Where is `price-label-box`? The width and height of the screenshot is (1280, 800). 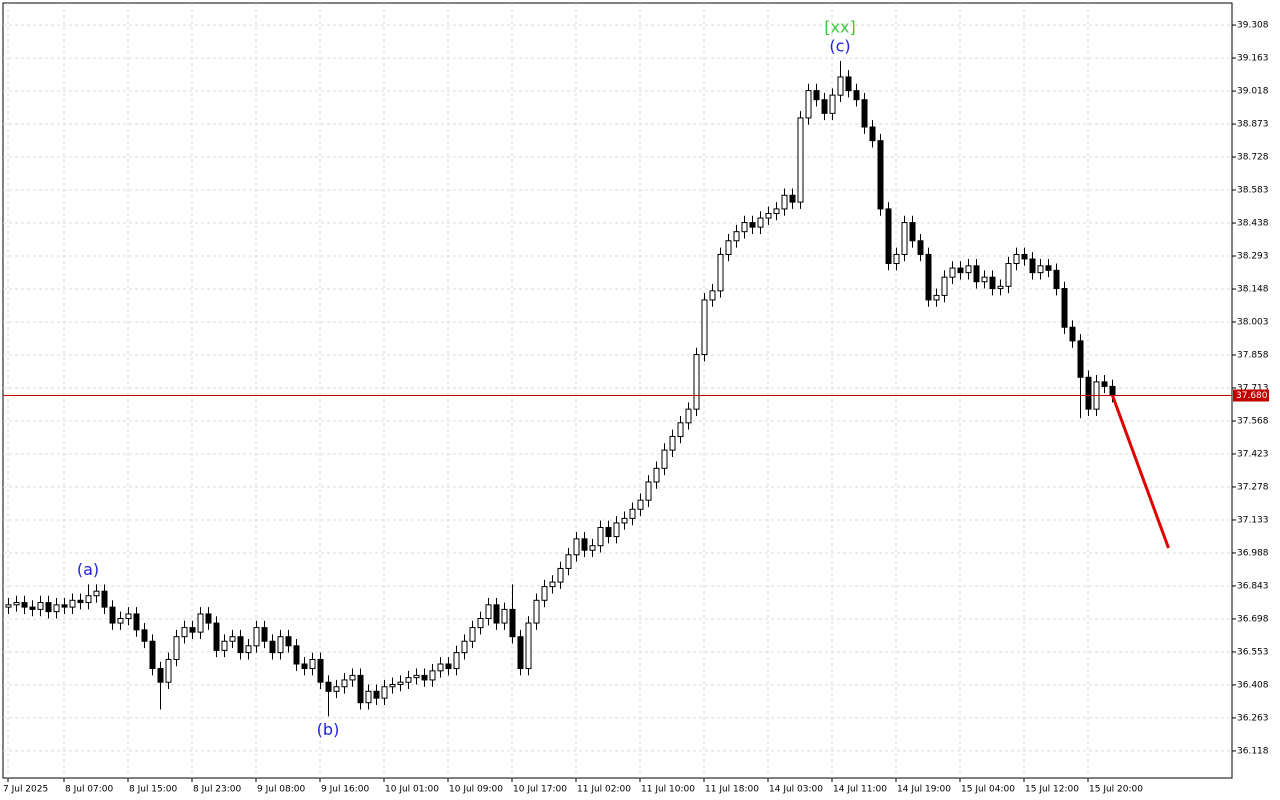 price-label-box is located at coordinates (1251, 395).